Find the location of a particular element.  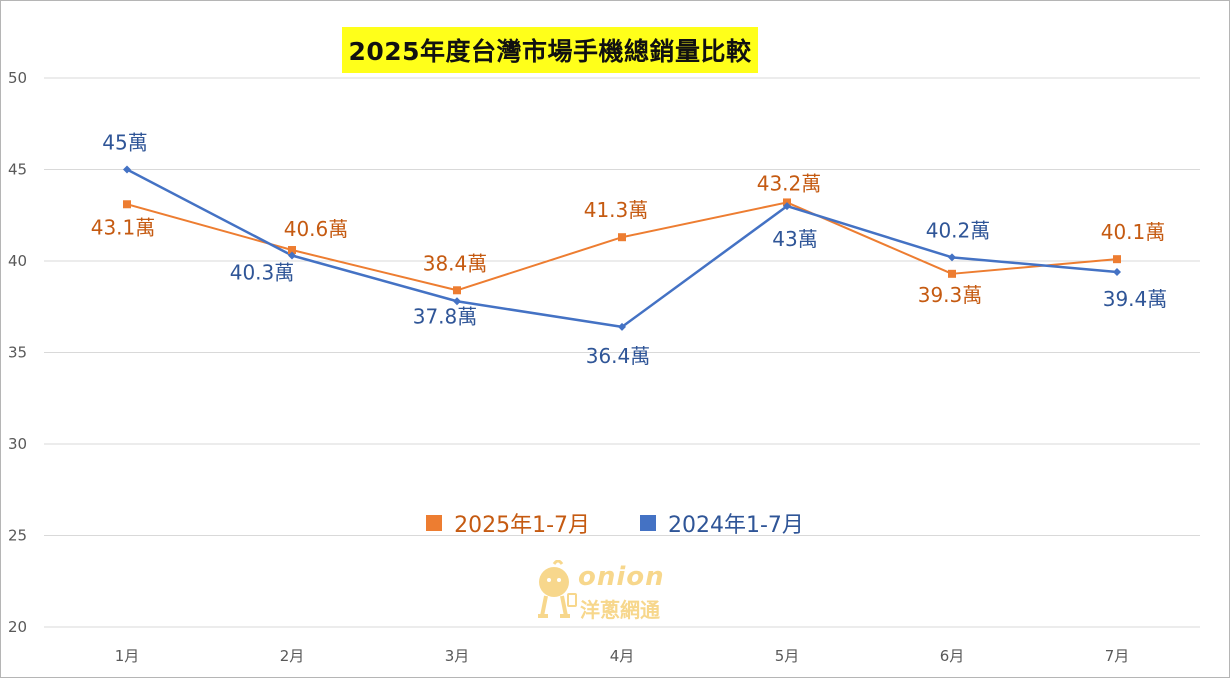

x-tick-label: 2月 is located at coordinates (292, 656).